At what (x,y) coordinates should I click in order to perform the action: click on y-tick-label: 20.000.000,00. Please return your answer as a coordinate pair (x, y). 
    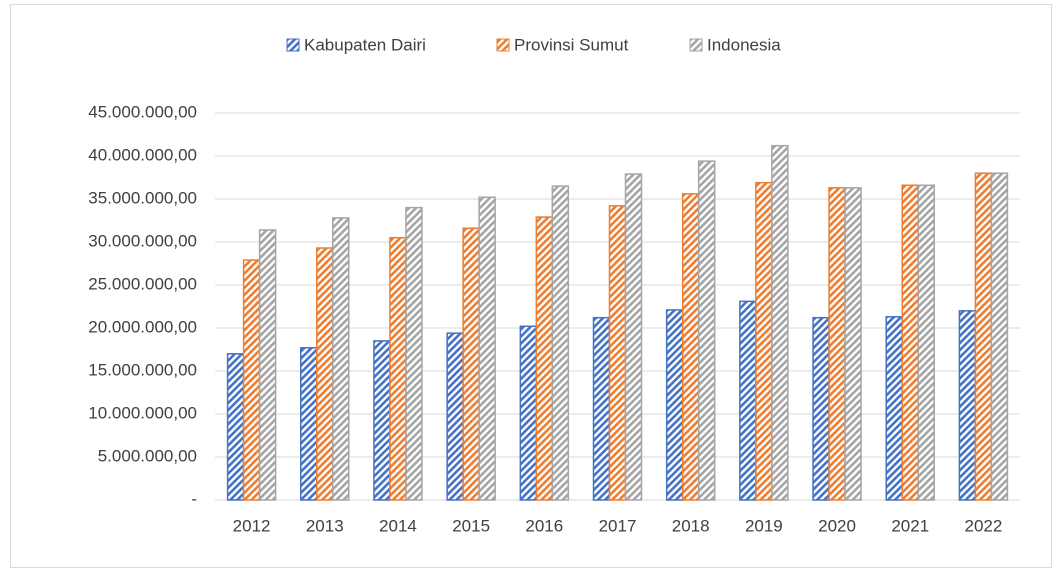
    Looking at the image, I should click on (142, 326).